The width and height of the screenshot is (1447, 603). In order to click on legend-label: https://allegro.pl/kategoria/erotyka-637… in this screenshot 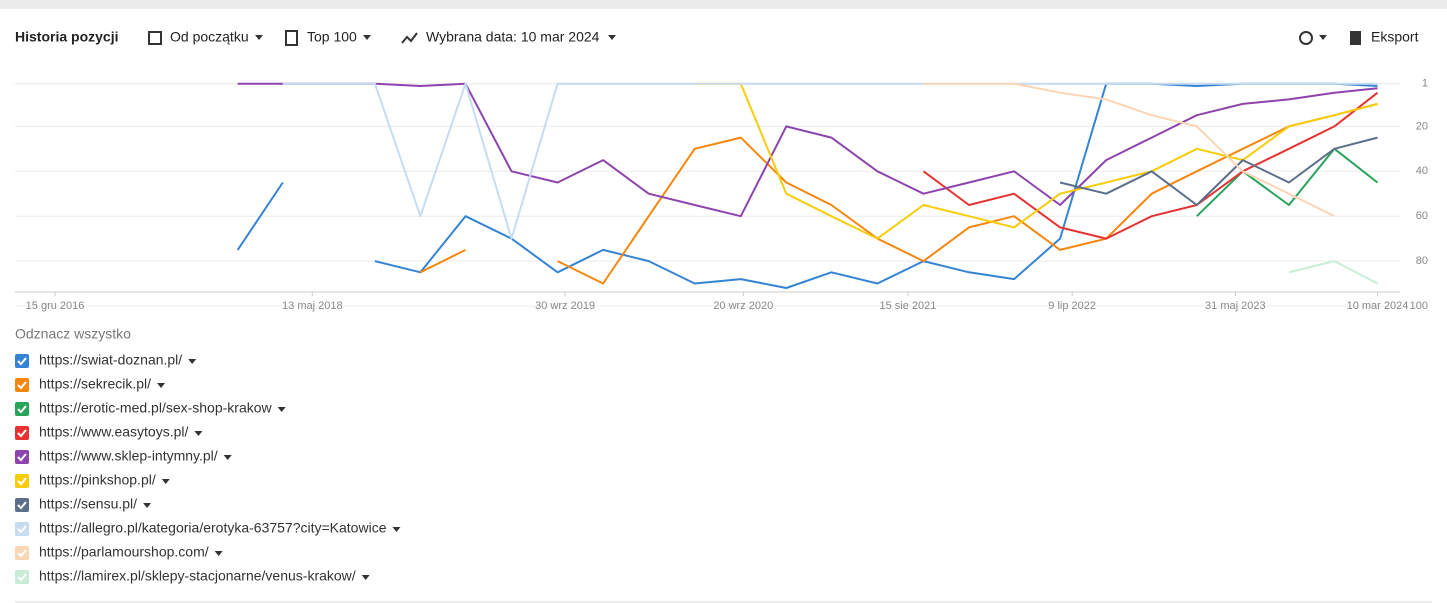, I will do `click(213, 528)`.